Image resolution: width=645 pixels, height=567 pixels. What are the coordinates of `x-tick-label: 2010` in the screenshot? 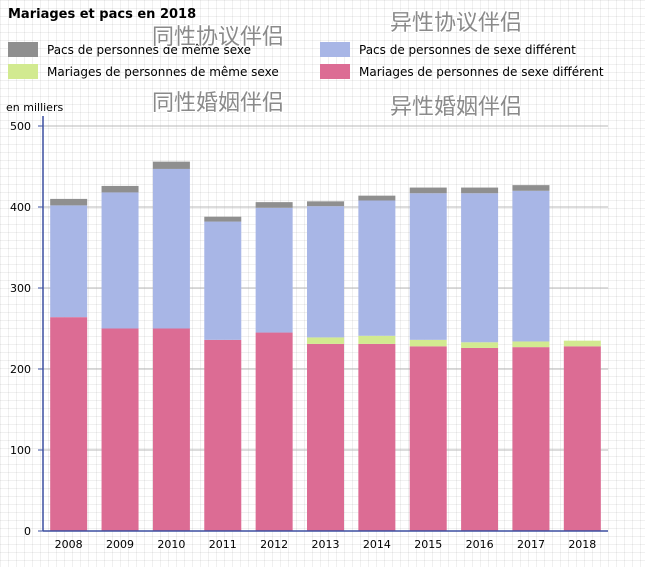 It's located at (171, 544).